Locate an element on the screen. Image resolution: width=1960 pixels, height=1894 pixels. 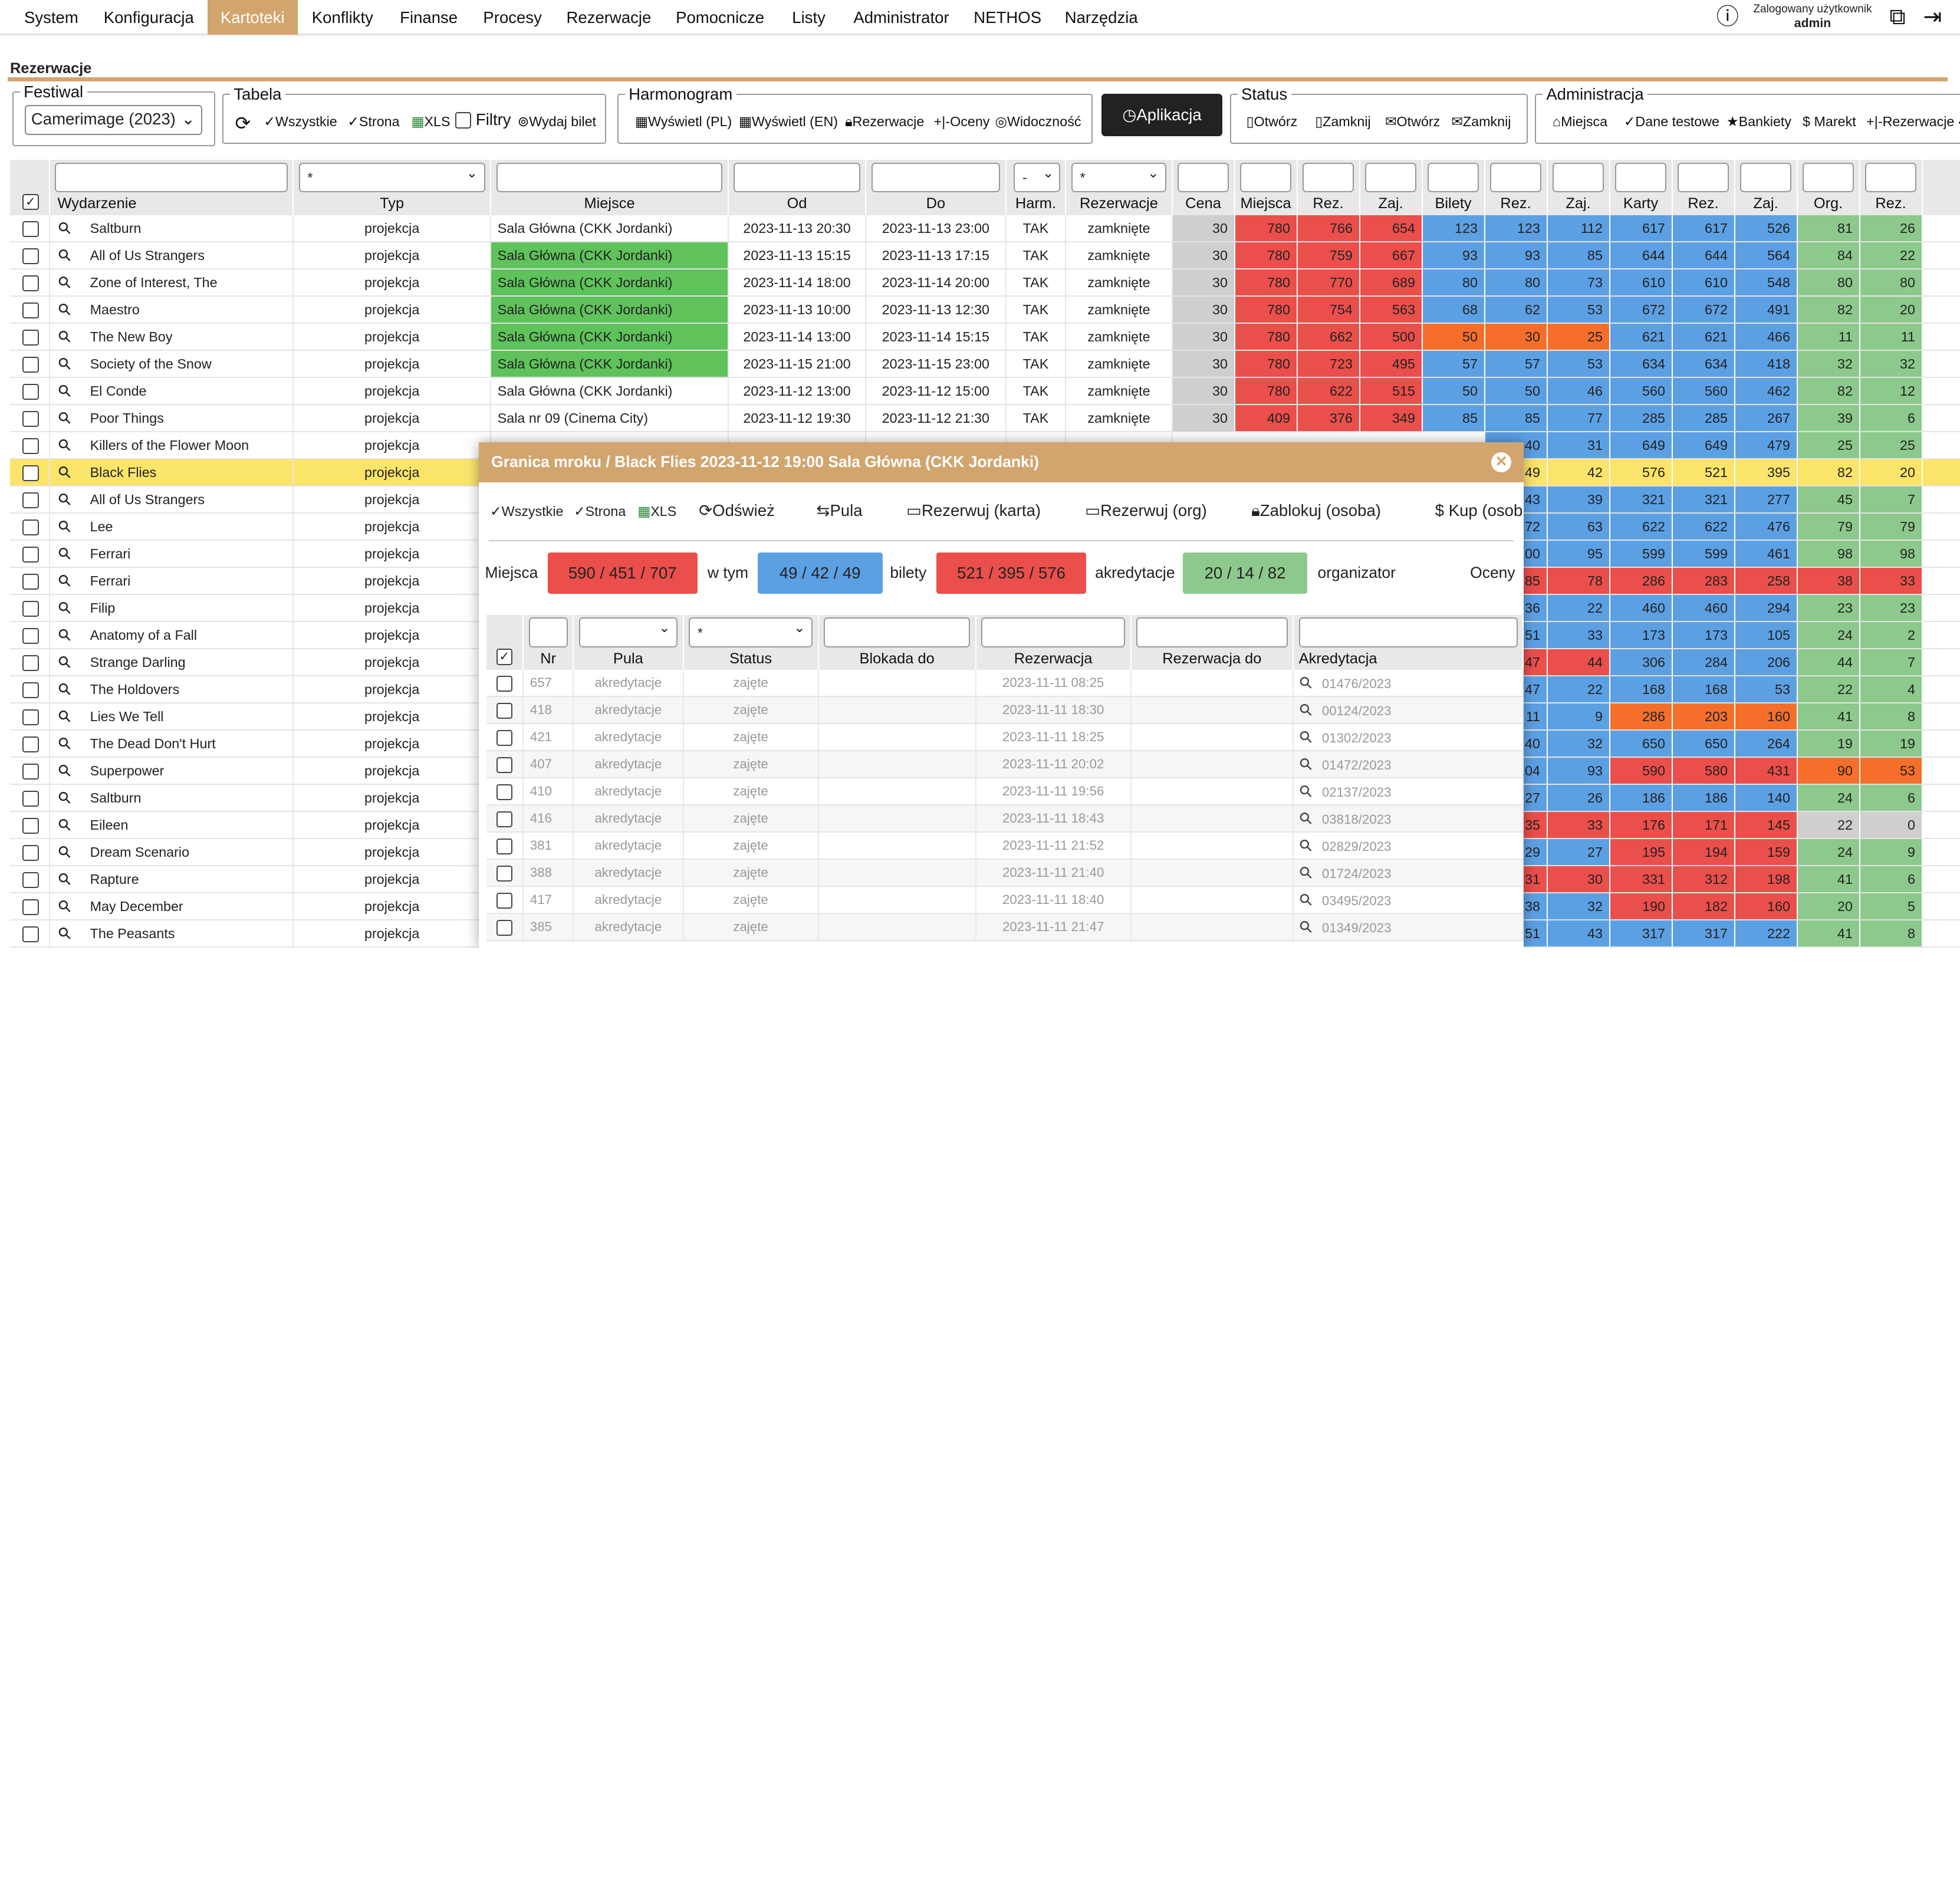
seats-filter-pula: ⌄ is located at coordinates (628, 632).